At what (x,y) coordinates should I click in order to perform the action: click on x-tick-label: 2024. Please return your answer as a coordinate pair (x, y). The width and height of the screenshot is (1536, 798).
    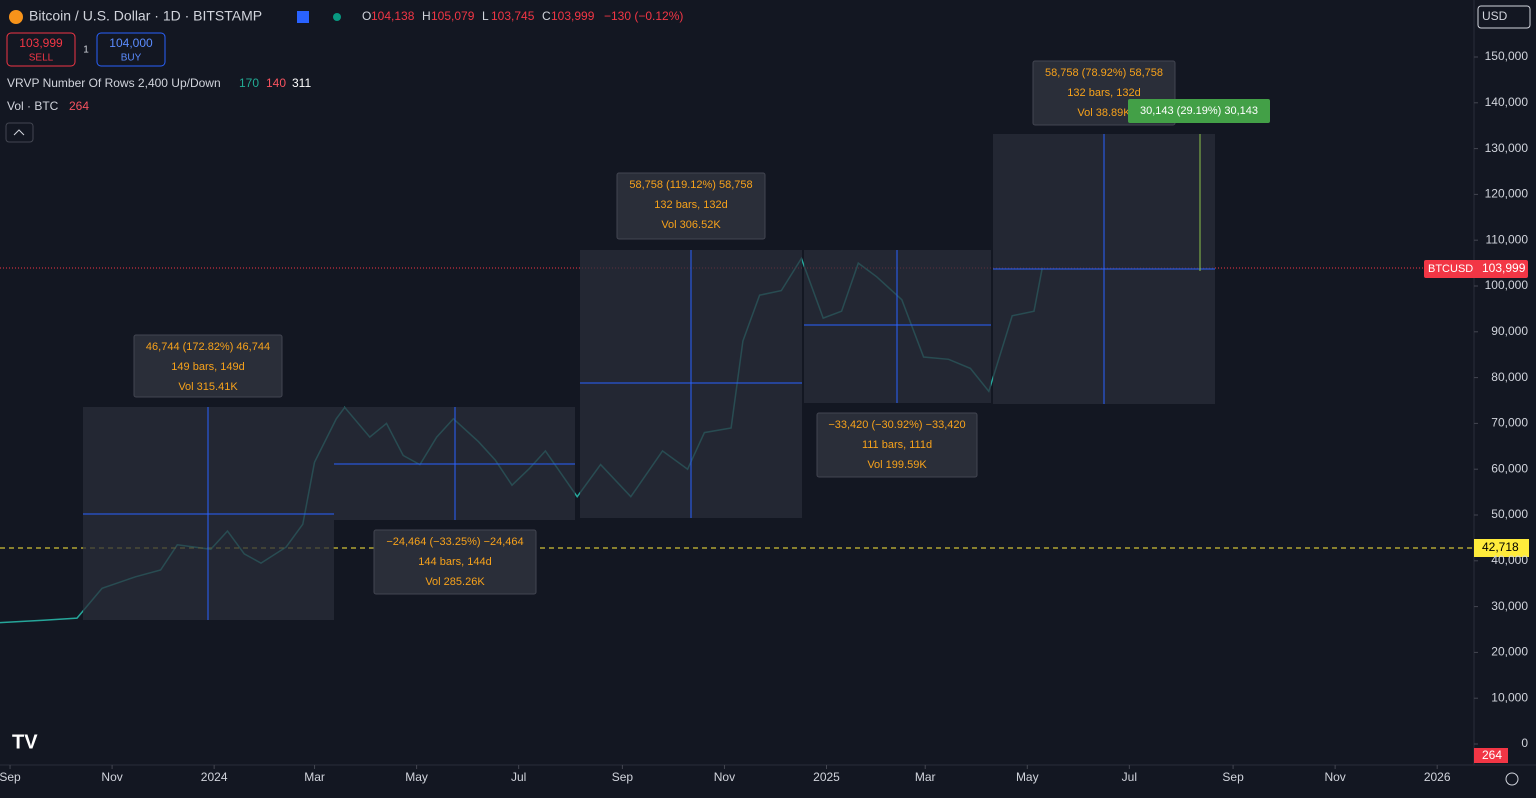
    Looking at the image, I should click on (214, 777).